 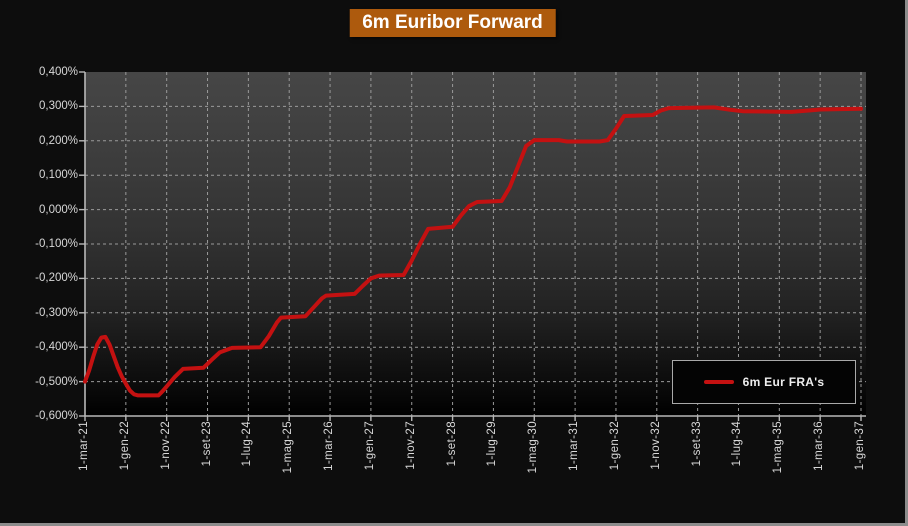 I want to click on x-tick-label: 1-set-23, so click(x=206, y=444).